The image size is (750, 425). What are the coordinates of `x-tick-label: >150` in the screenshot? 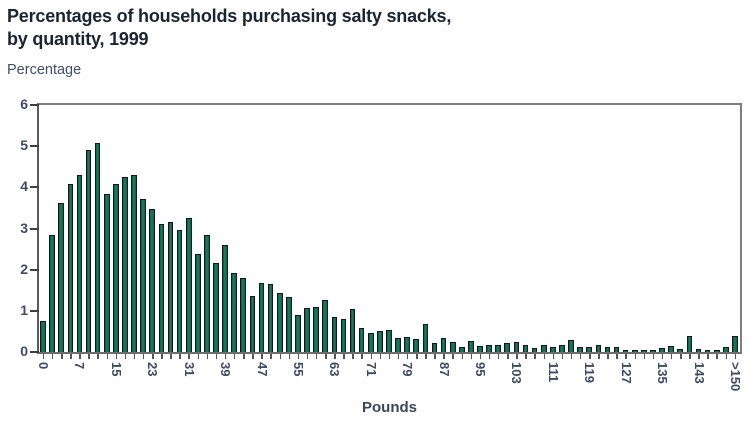 It's located at (735, 377).